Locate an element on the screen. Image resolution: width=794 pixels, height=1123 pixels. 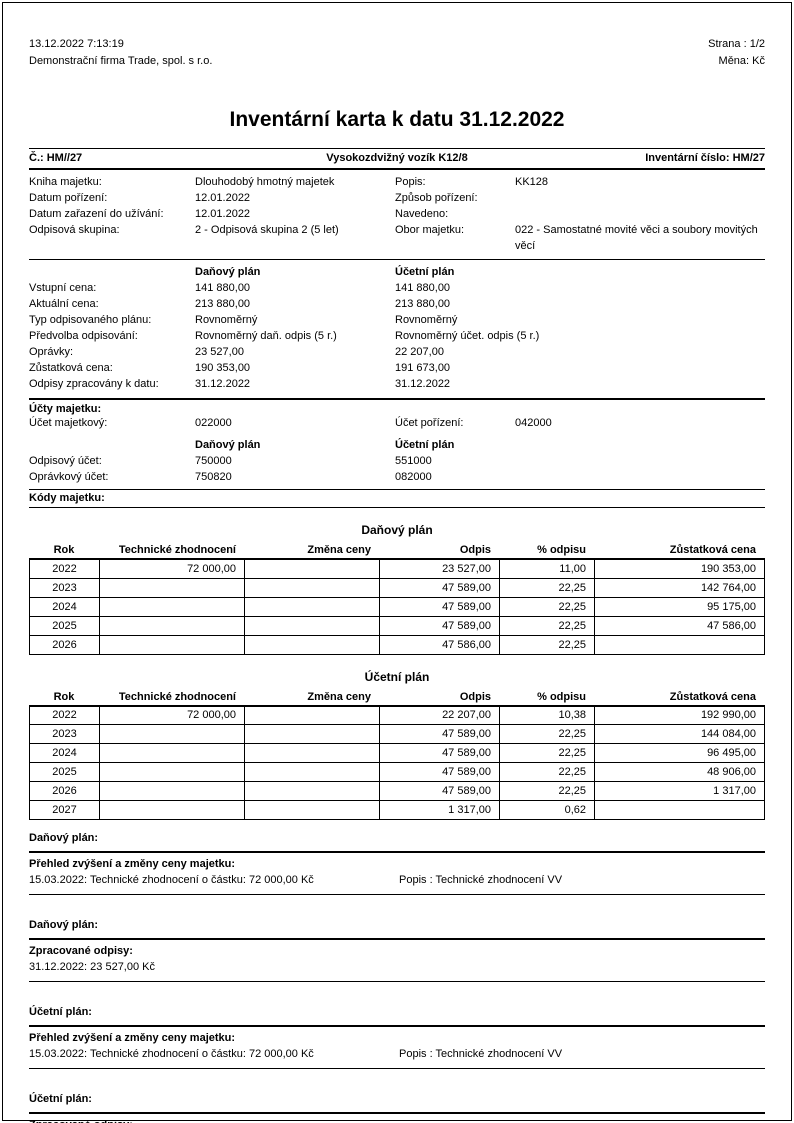
currency-label: Měna: Kč is located at coordinates (741, 61).